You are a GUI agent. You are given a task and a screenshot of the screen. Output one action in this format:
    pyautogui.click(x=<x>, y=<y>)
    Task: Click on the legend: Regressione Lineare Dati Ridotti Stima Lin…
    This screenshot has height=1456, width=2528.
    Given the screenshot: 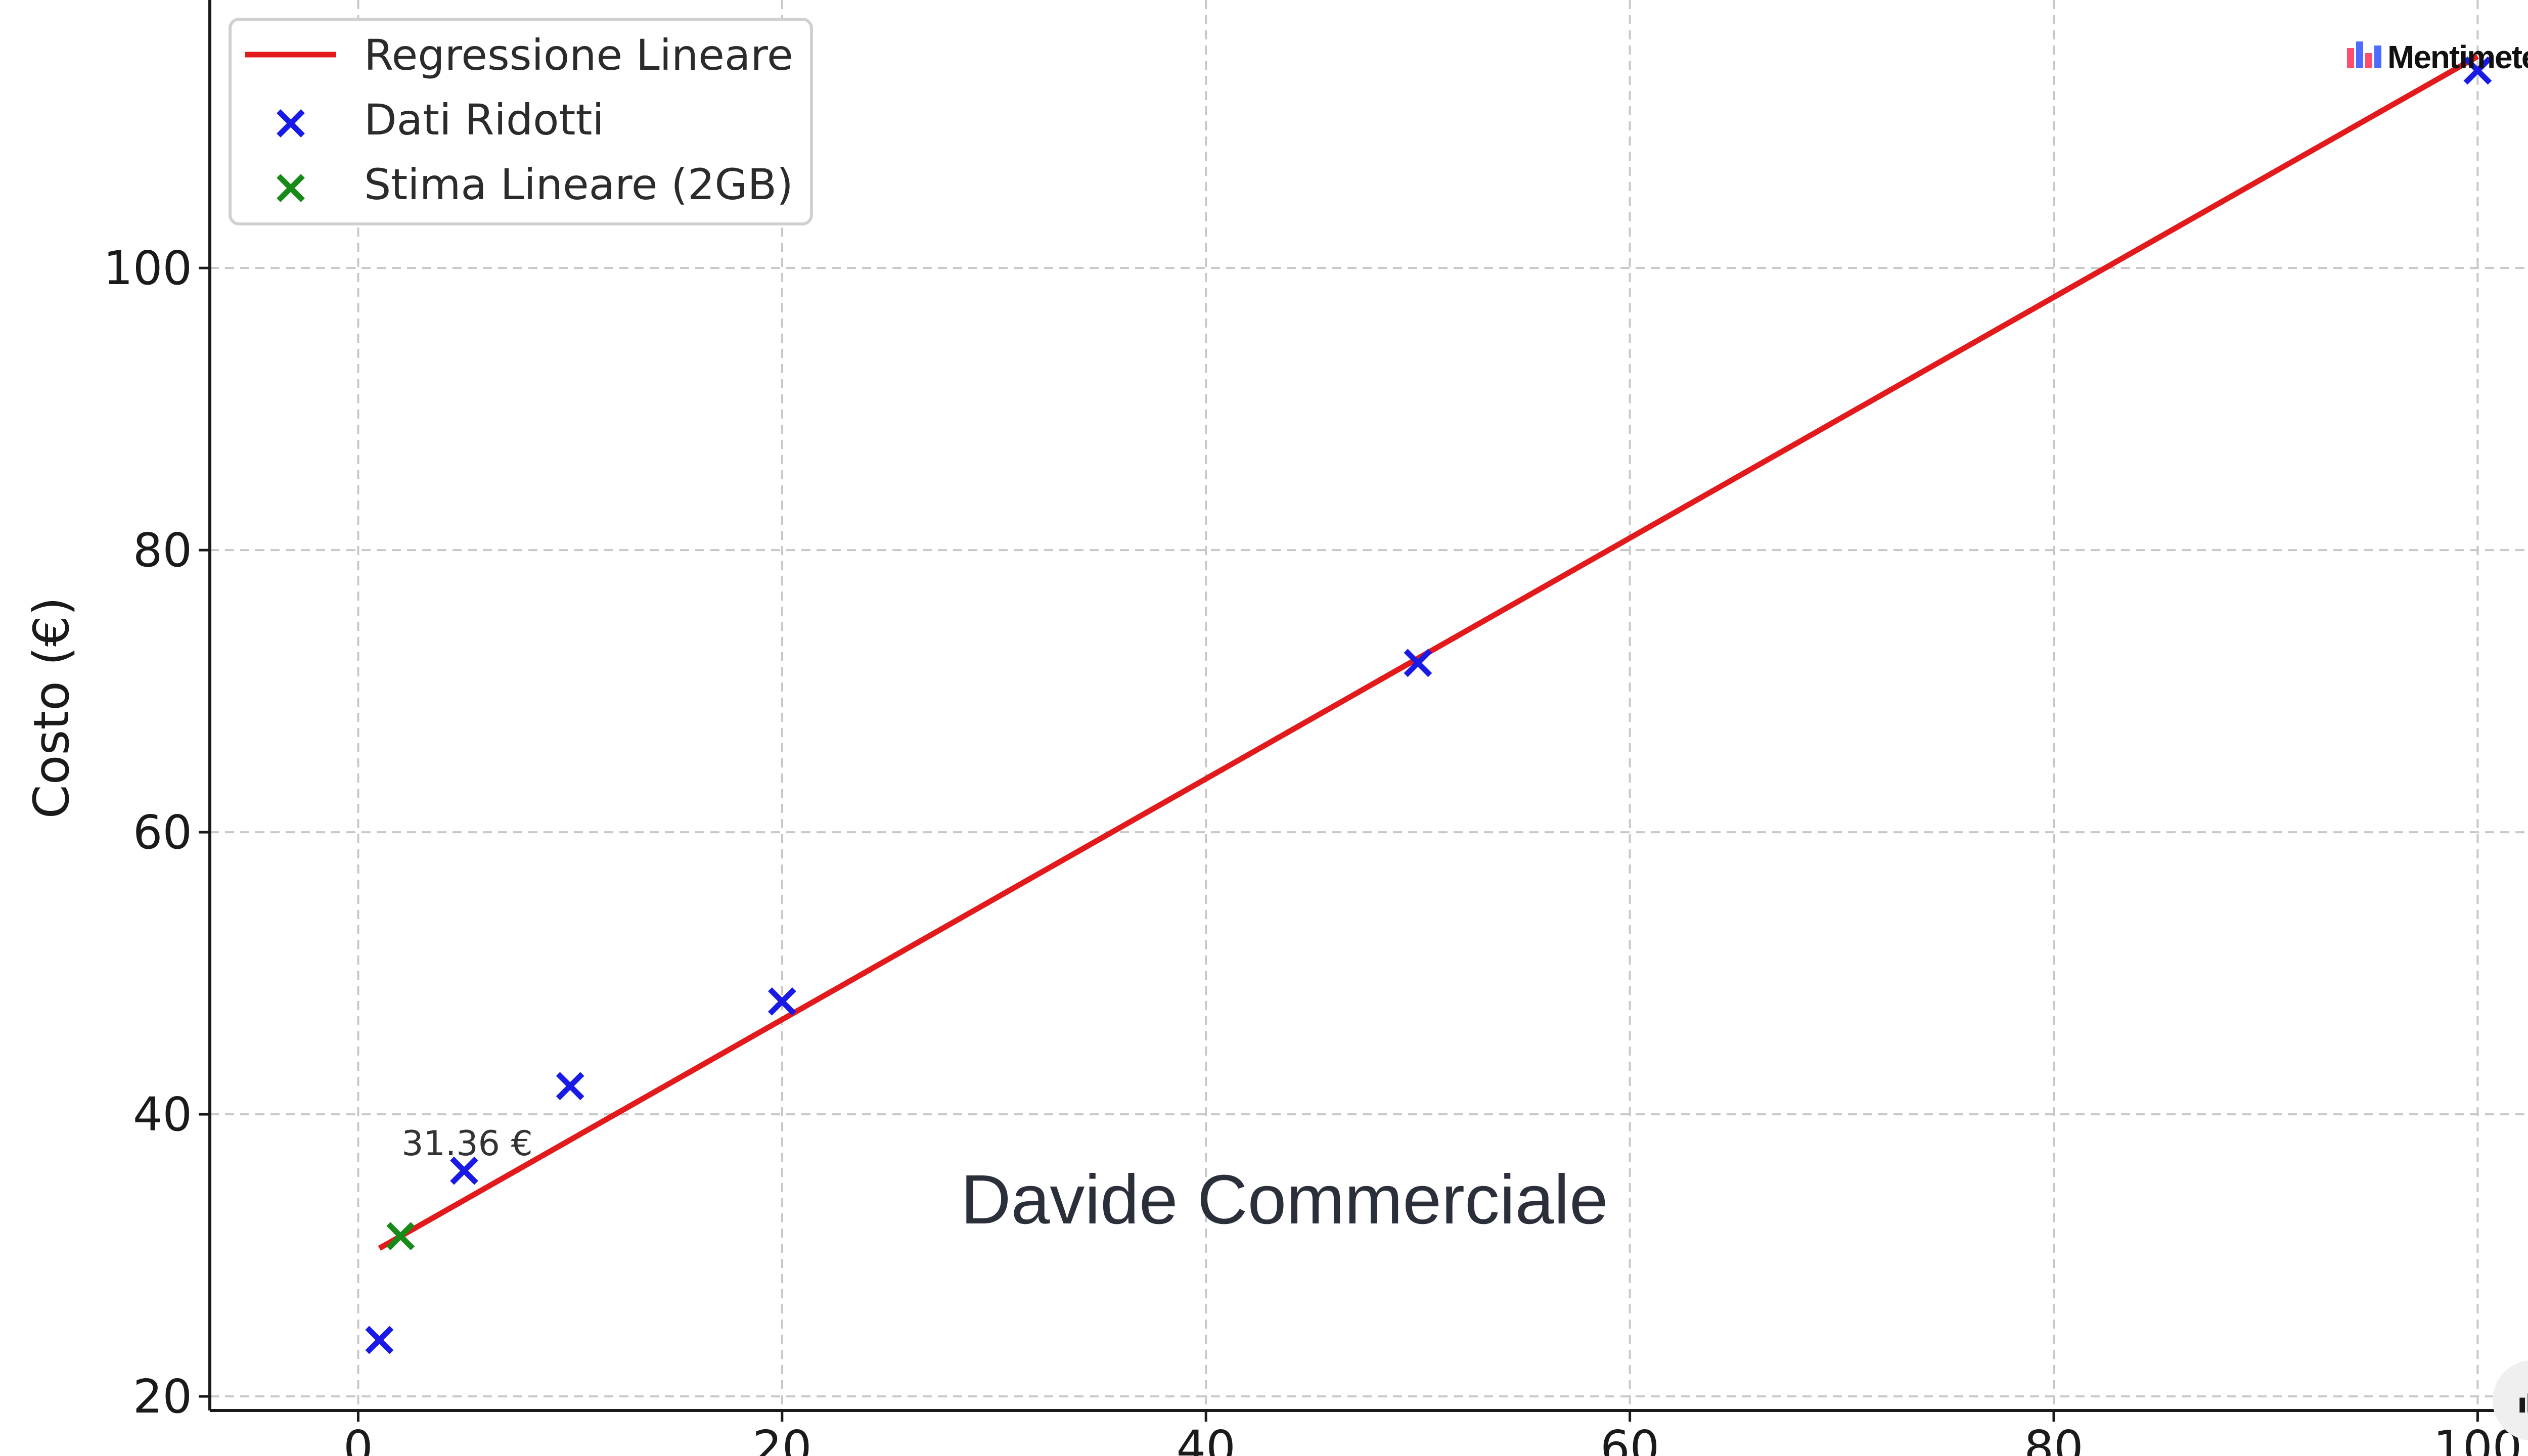 What is the action you would take?
    pyautogui.click(x=521, y=121)
    